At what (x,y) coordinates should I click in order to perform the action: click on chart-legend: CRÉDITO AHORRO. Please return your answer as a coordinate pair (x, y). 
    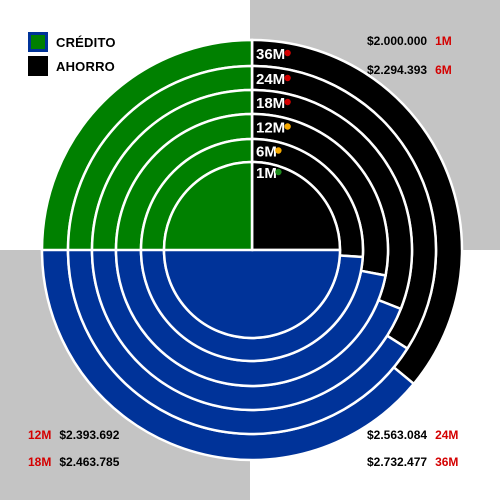
    Looking at the image, I should click on (72, 54).